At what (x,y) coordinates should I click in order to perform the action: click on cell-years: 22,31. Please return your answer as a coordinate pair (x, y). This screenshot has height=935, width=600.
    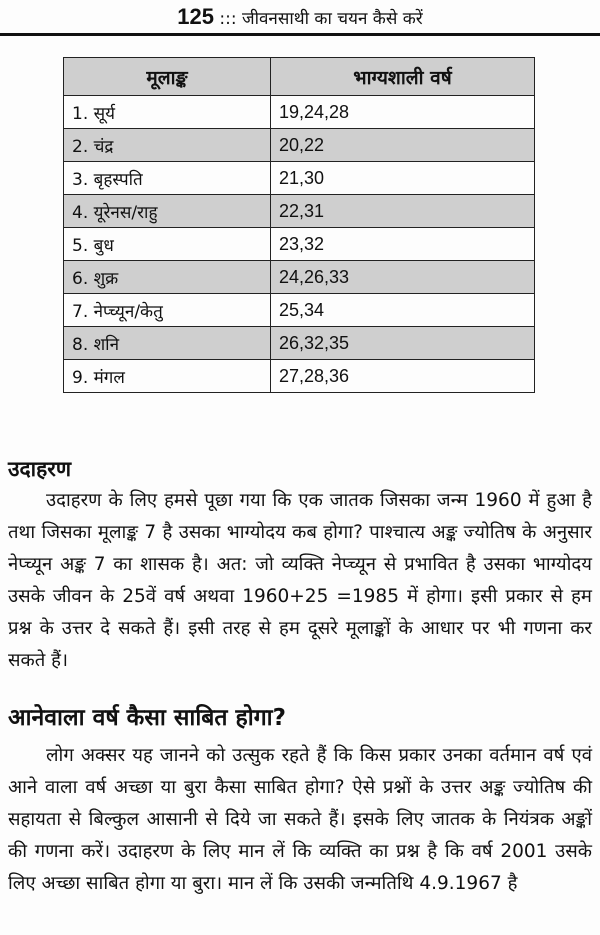
    Looking at the image, I should click on (402, 211).